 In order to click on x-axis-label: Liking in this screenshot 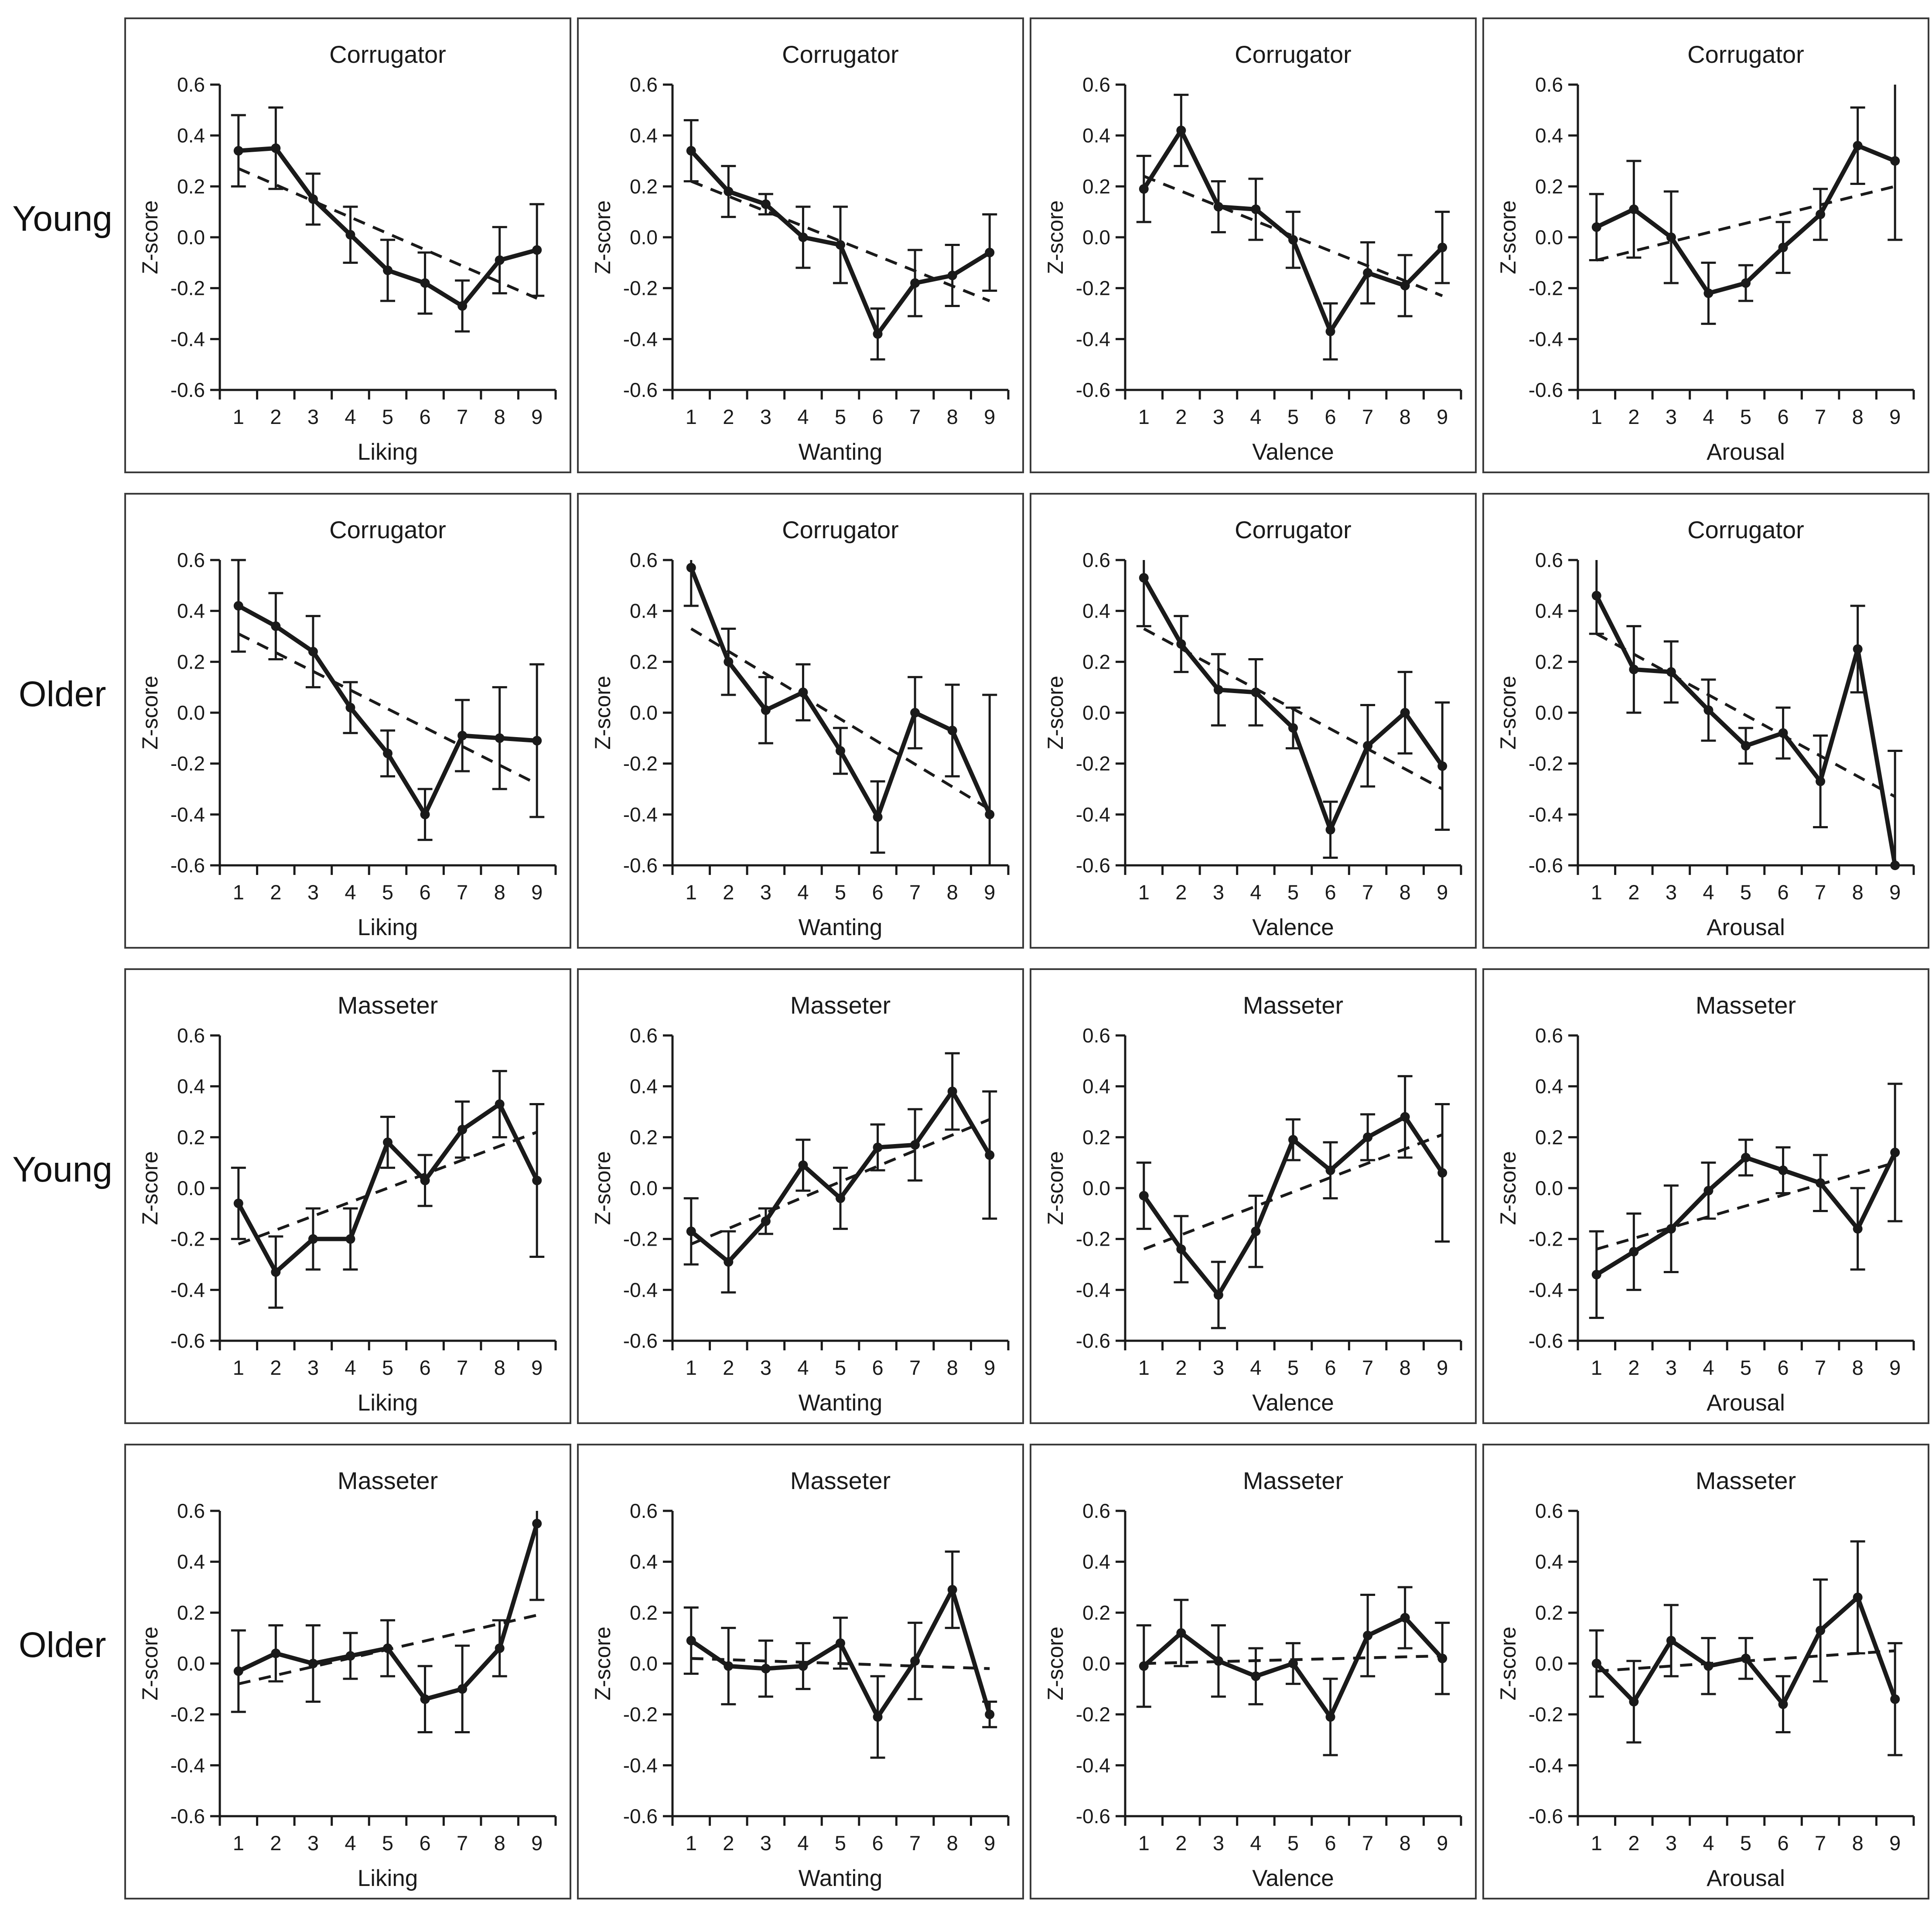, I will do `click(388, 1878)`.